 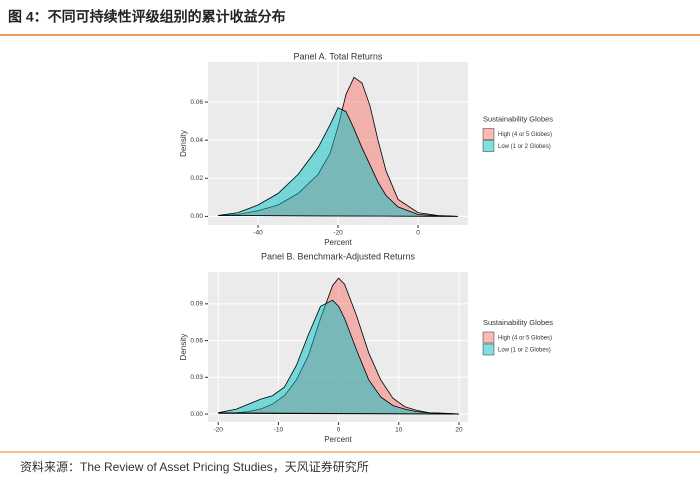 I want to click on x-tick-label: -10, so click(x=279, y=430).